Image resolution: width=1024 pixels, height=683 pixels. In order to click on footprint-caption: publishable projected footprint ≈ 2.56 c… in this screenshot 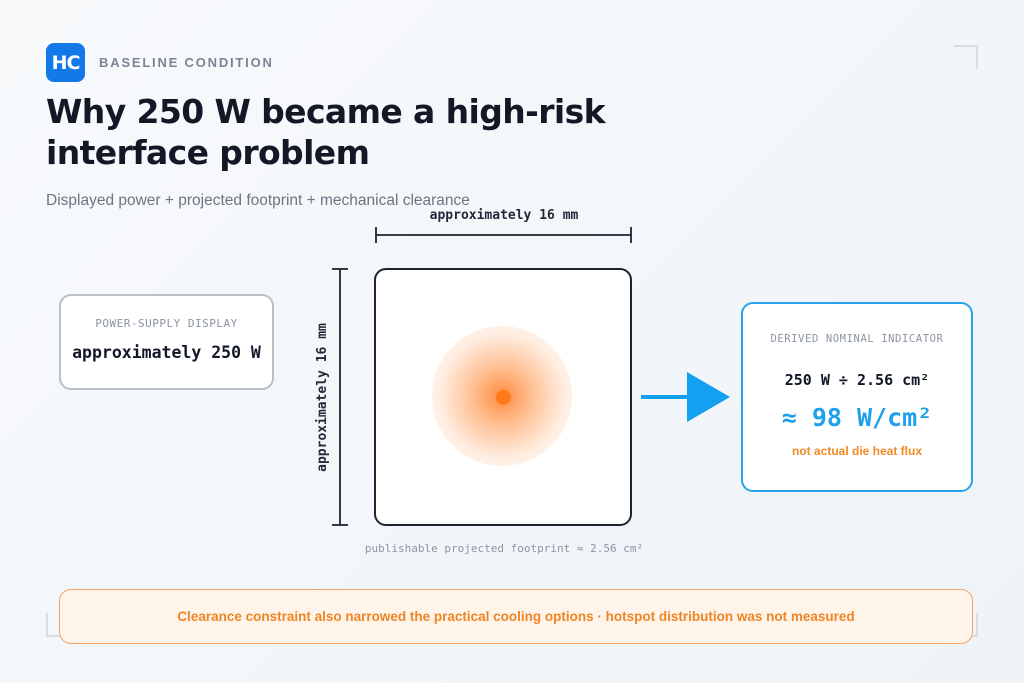, I will do `click(504, 548)`.